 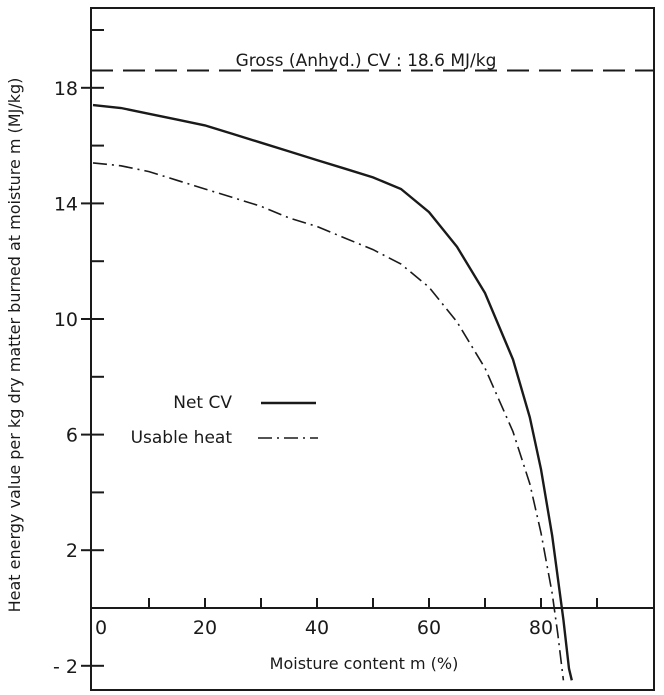 I want to click on y-tick-label: 10, so click(x=66, y=320).